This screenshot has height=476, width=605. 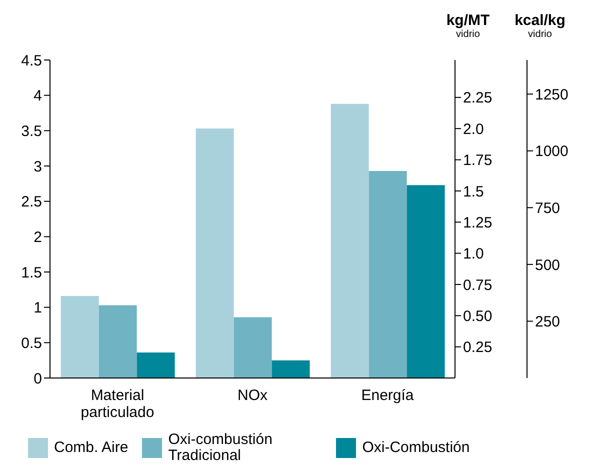 I want to click on y-tick-label: 2, so click(x=38, y=237).